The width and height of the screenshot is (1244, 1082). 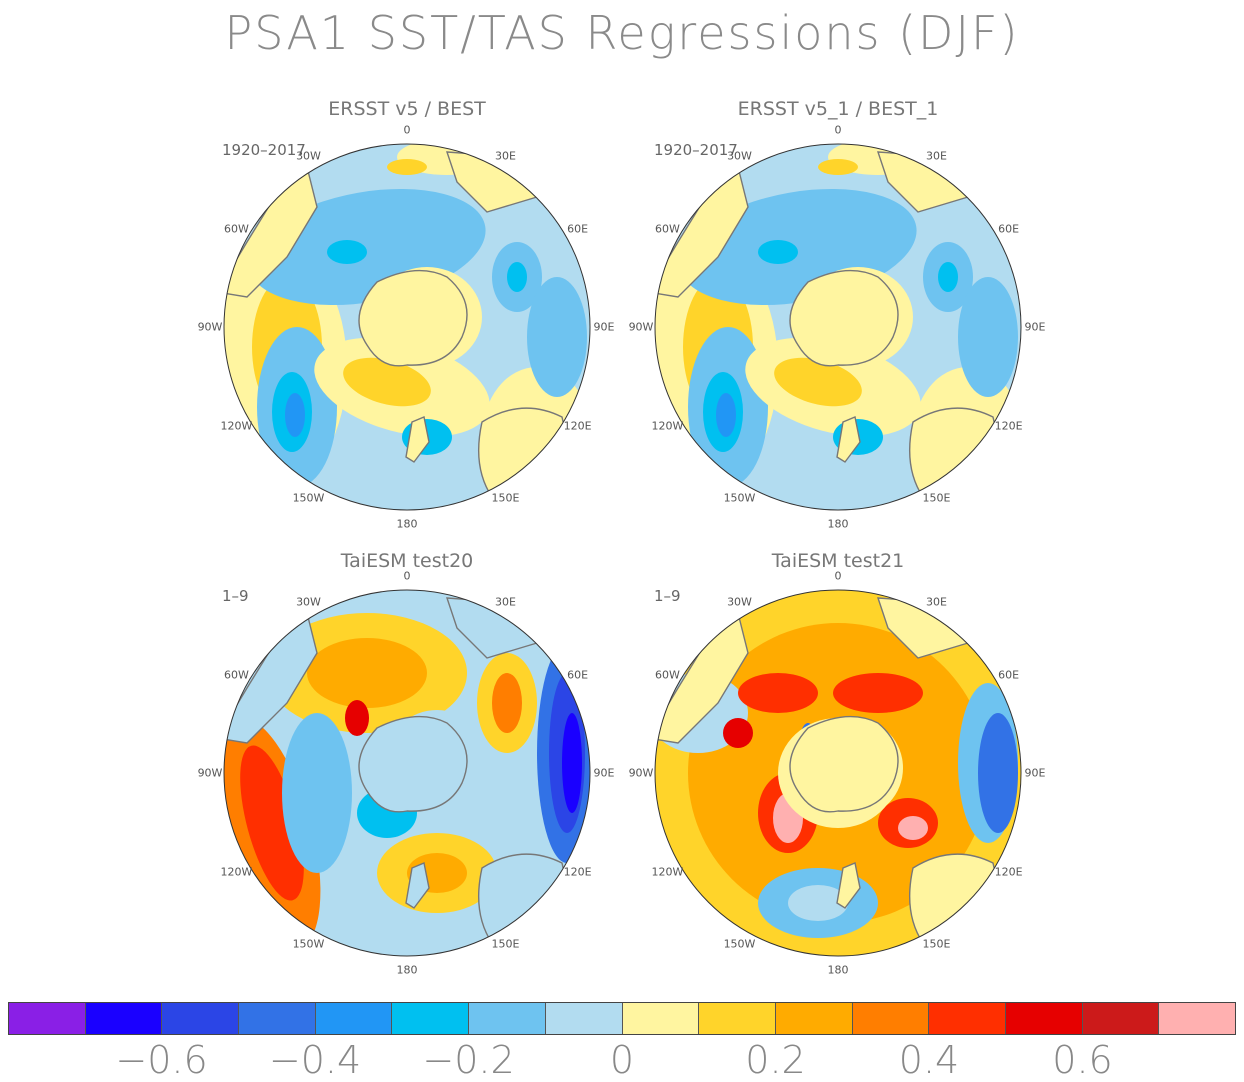 I want to click on polar-map-test20, so click(x=407, y=773).